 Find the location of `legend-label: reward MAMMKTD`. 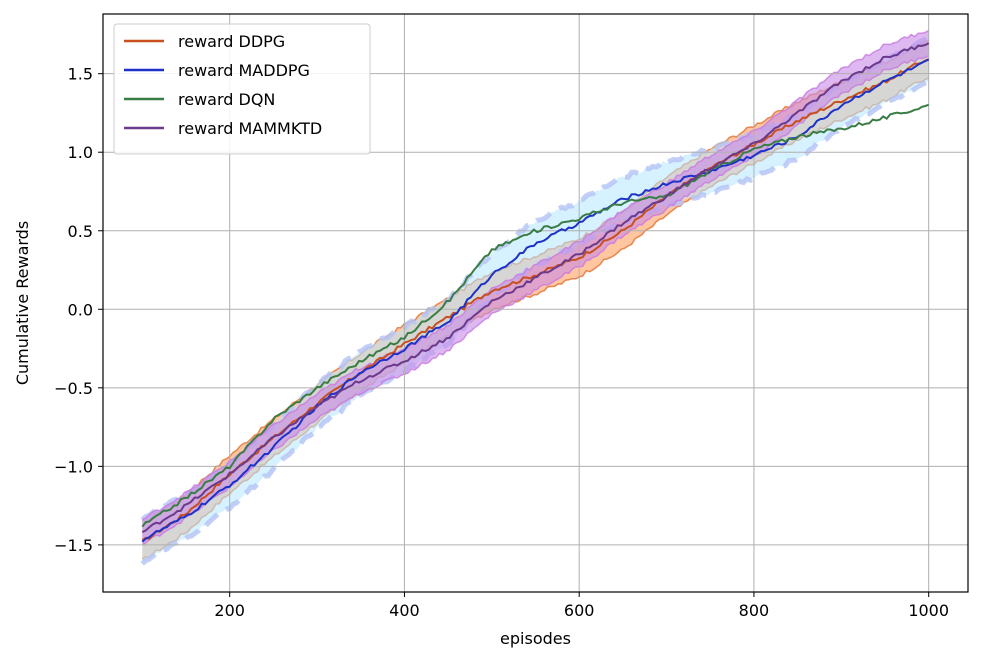

legend-label: reward MAMMKTD is located at coordinates (250, 128).